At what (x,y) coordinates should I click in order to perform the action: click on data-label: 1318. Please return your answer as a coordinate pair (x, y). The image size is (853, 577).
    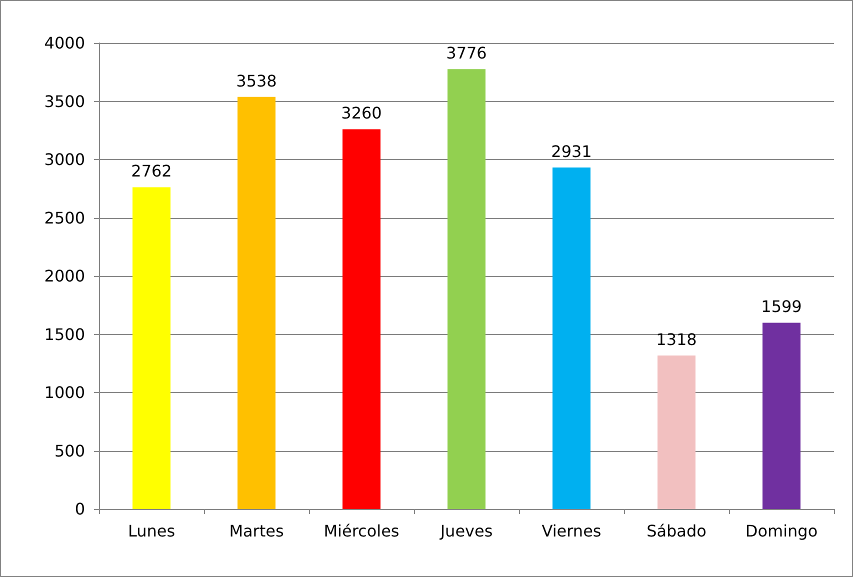
    Looking at the image, I should click on (676, 339).